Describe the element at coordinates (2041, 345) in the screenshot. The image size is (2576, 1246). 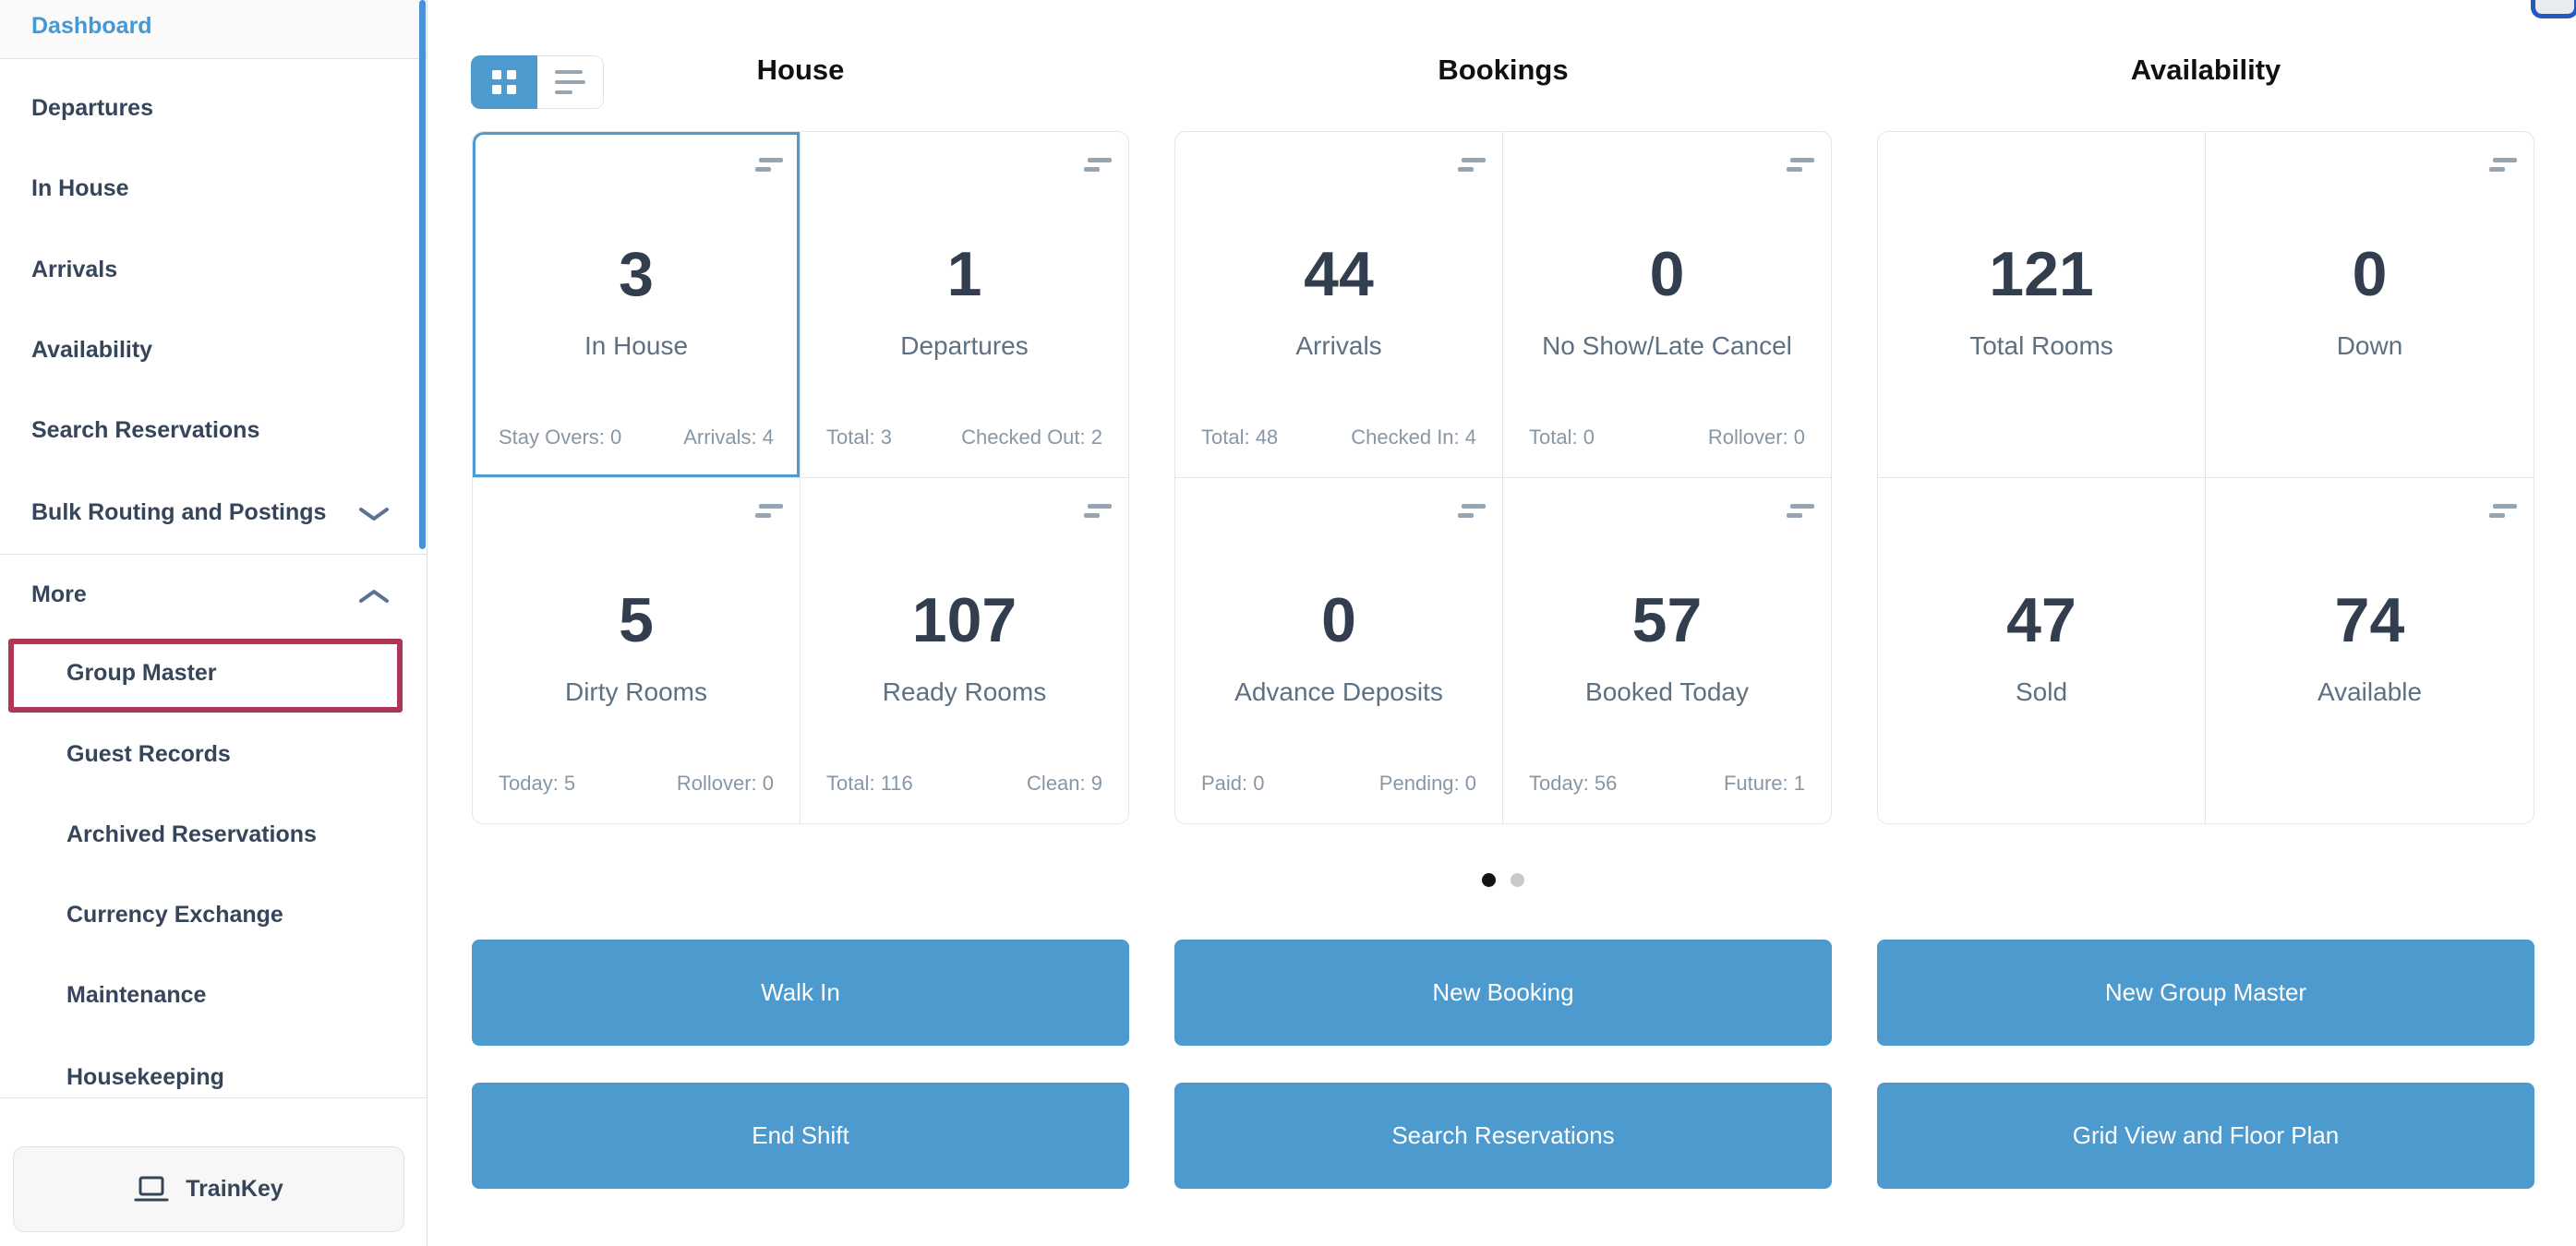
I see `stat-label: Total Rooms` at that location.